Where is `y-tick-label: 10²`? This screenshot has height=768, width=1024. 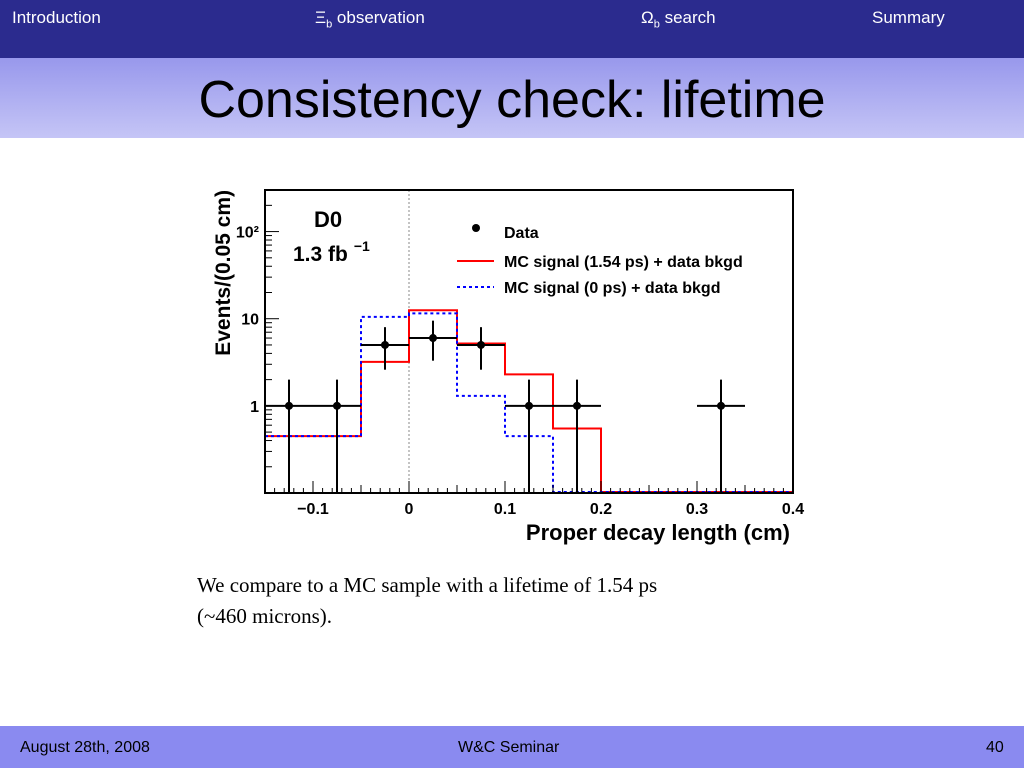
y-tick-label: 10² is located at coordinates (247, 233).